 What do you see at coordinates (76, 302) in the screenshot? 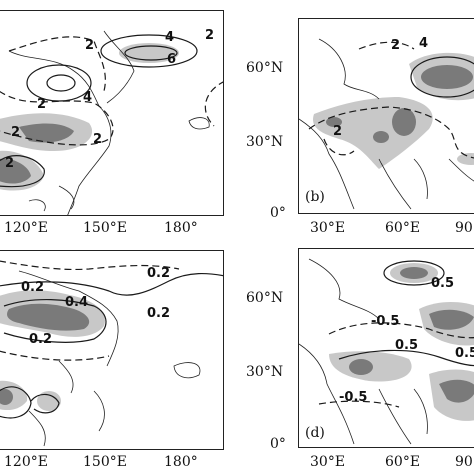
I see `contour-label: 0.4` at bounding box center [76, 302].